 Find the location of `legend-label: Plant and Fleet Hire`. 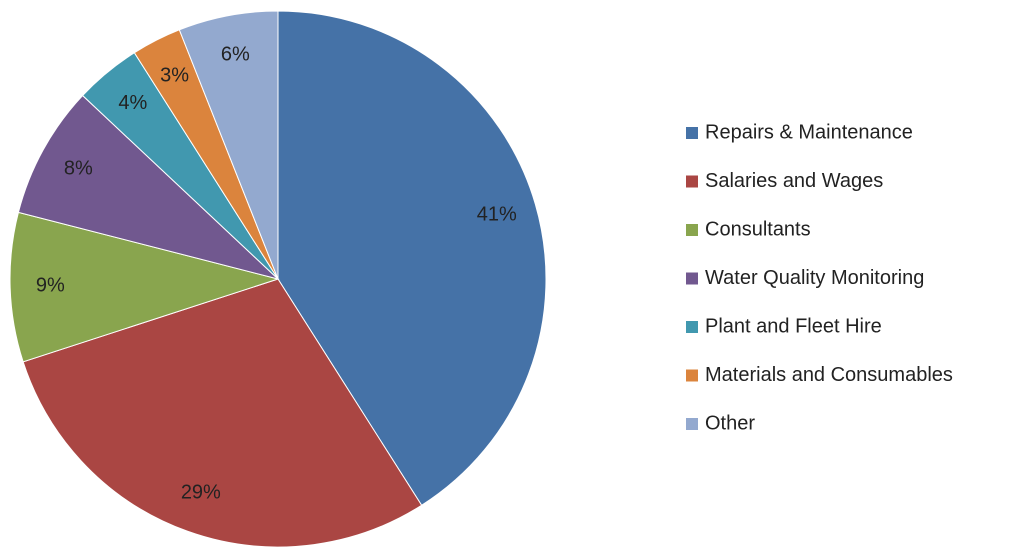

legend-label: Plant and Fleet Hire is located at coordinates (793, 326).